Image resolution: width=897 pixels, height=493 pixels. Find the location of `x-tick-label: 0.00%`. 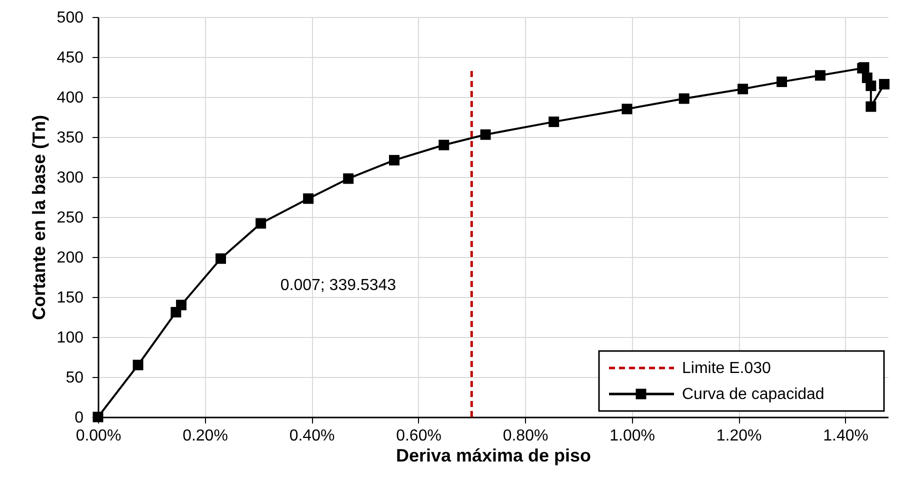

x-tick-label: 0.00% is located at coordinates (99, 436).